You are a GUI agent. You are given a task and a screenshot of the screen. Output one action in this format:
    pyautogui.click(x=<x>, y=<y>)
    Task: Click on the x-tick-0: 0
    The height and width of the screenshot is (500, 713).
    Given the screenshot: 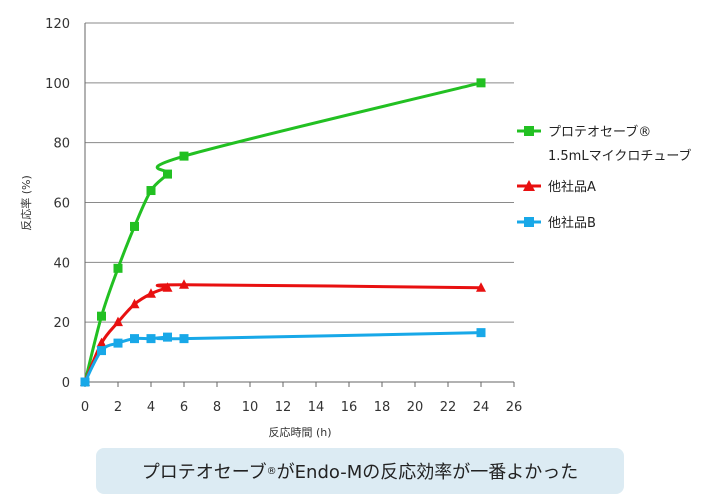 What is the action you would take?
    pyautogui.click(x=85, y=407)
    